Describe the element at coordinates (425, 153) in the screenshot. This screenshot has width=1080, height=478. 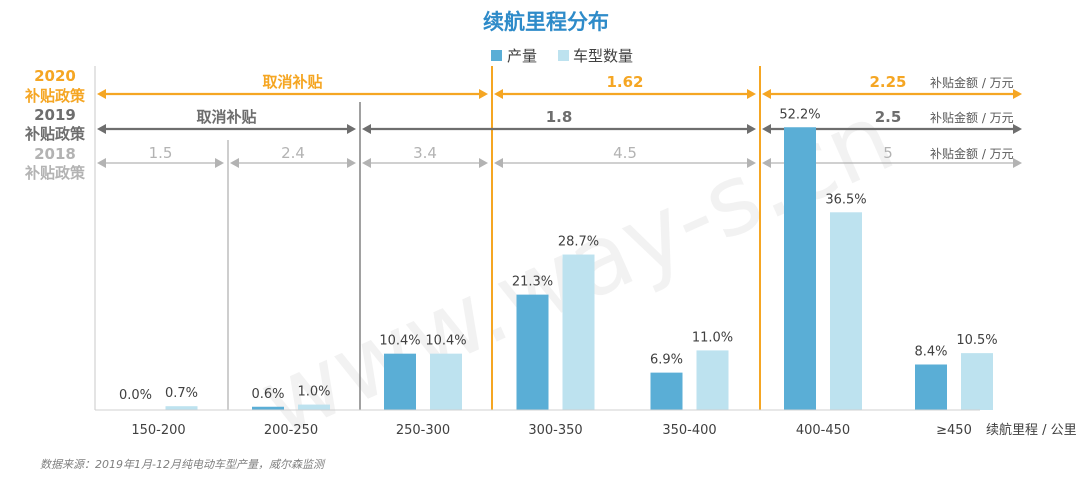
I see `policy-2018-segment-label-2: 3.4` at that location.